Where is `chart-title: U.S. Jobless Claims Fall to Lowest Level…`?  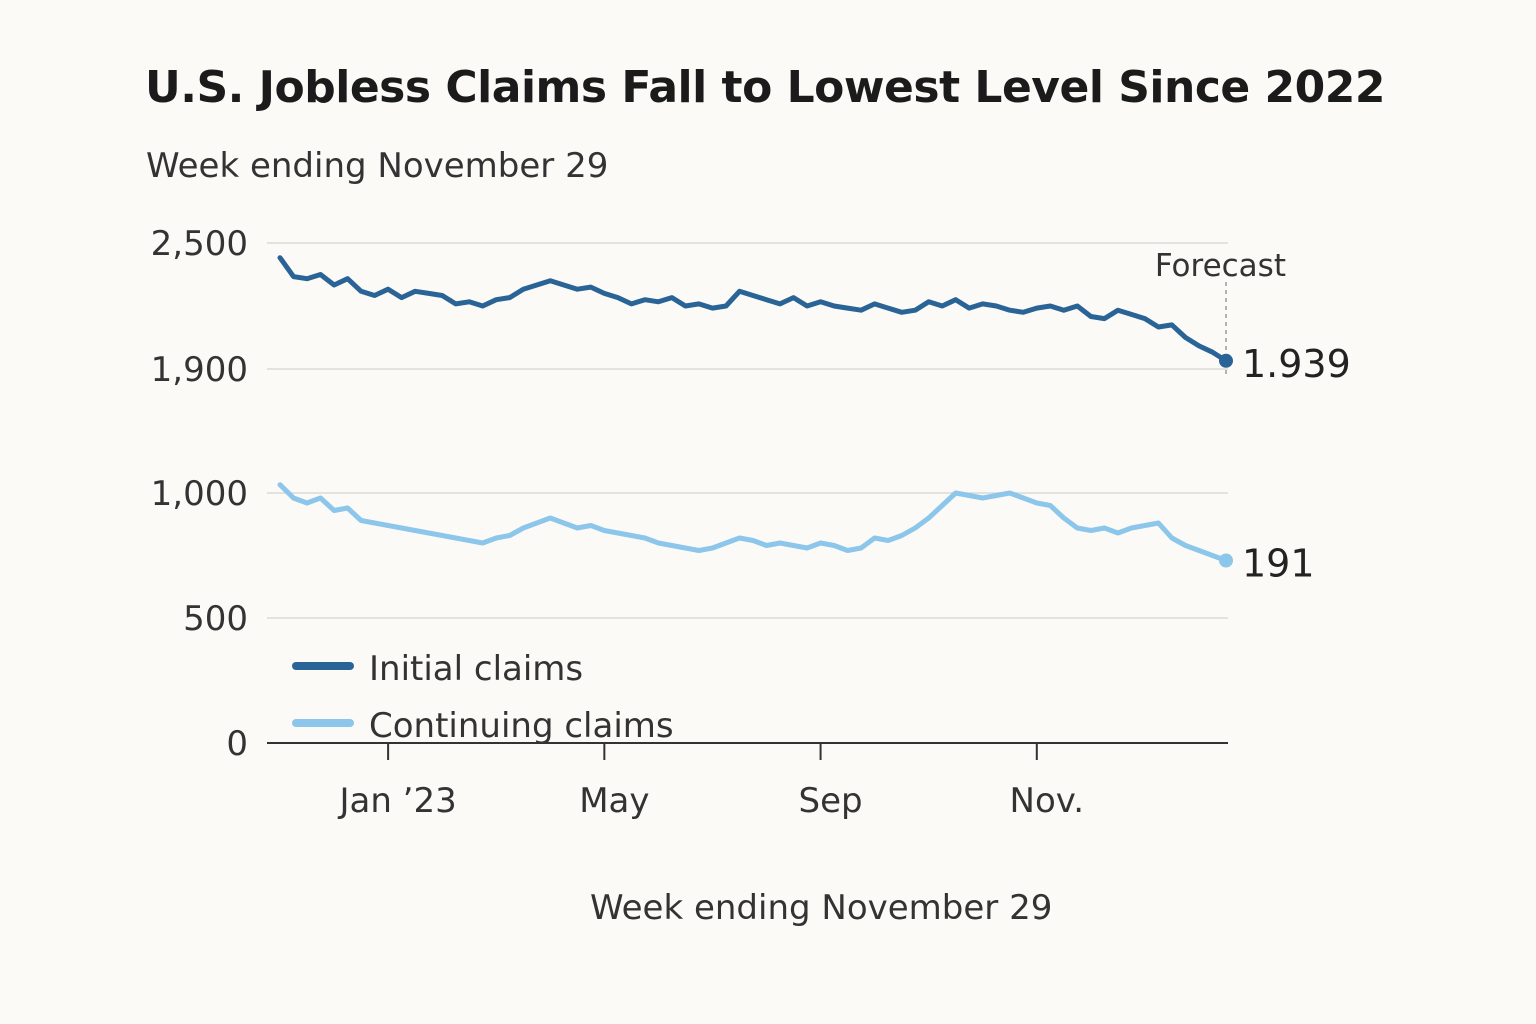 chart-title: U.S. Jobless Claims Fall to Lowest Level… is located at coordinates (765, 87).